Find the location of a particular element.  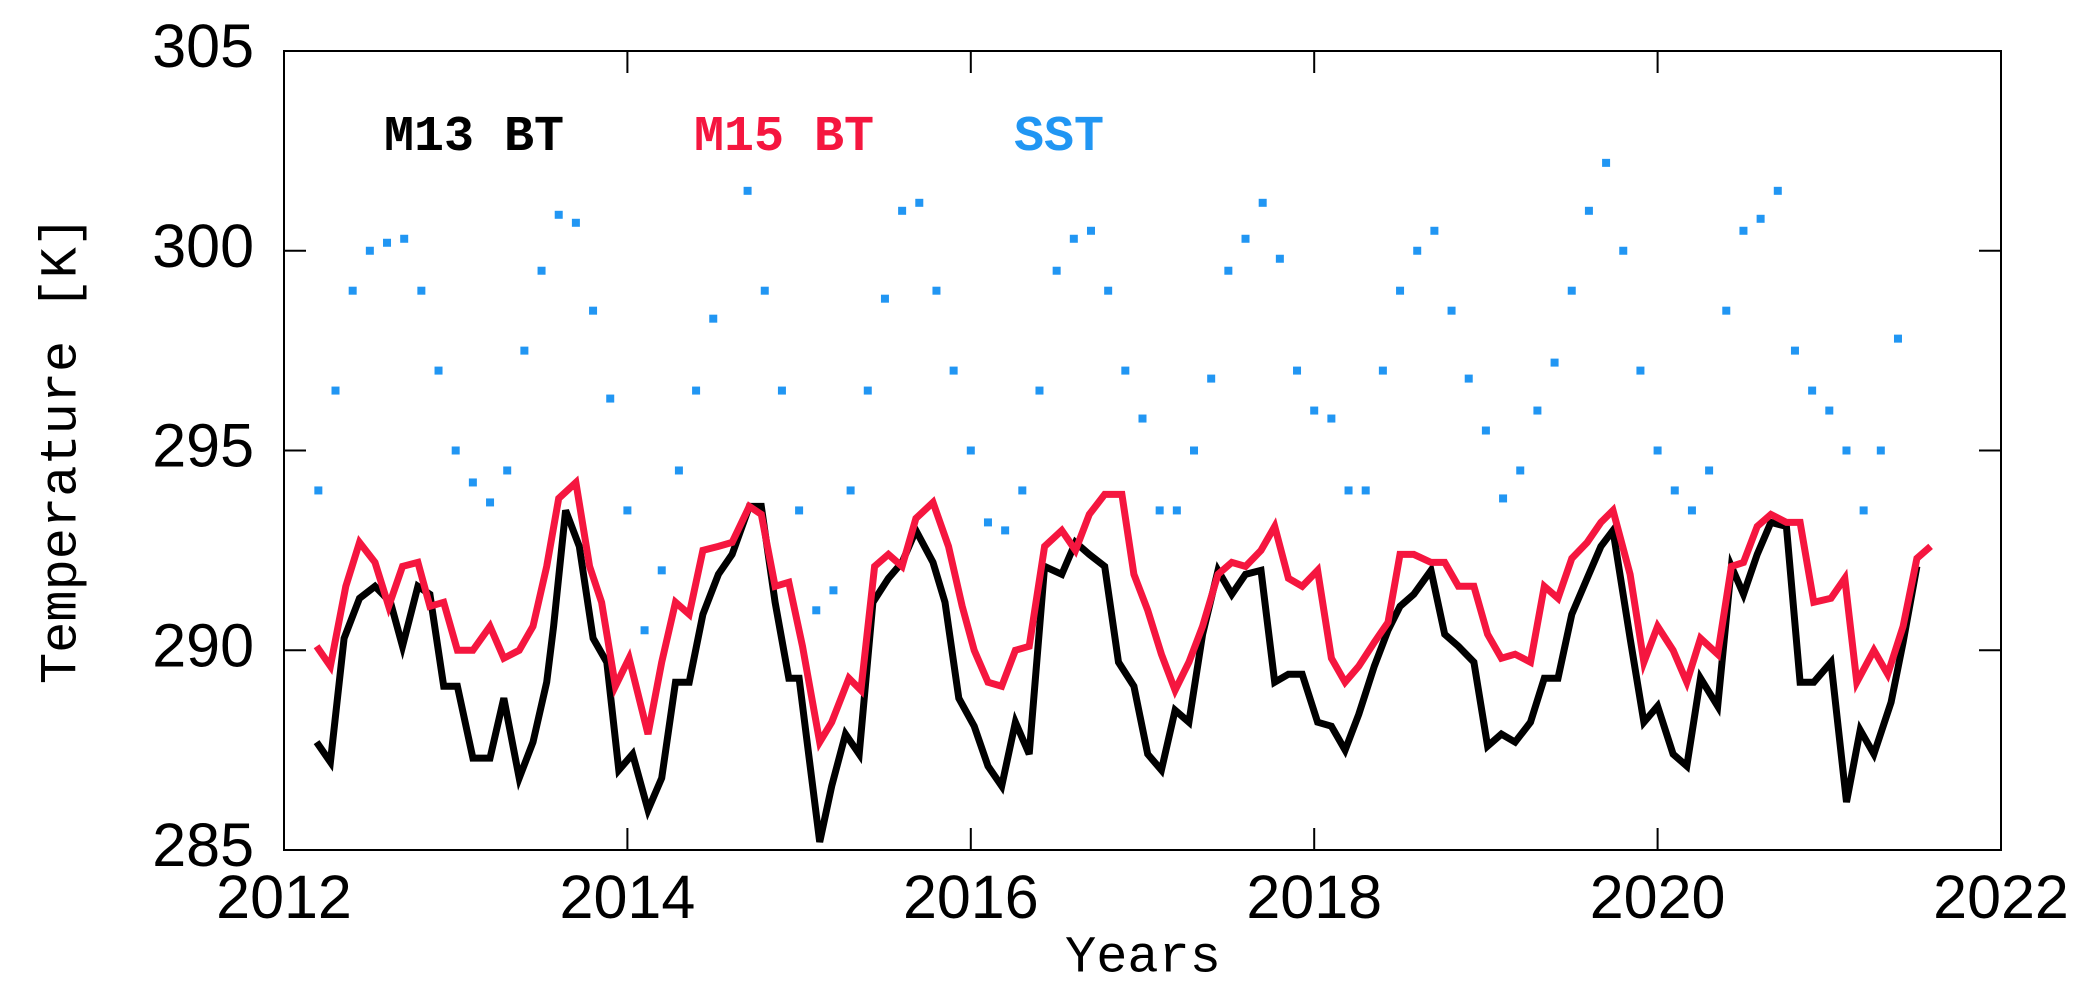

x-tick-label: 2016 is located at coordinates (971, 897).